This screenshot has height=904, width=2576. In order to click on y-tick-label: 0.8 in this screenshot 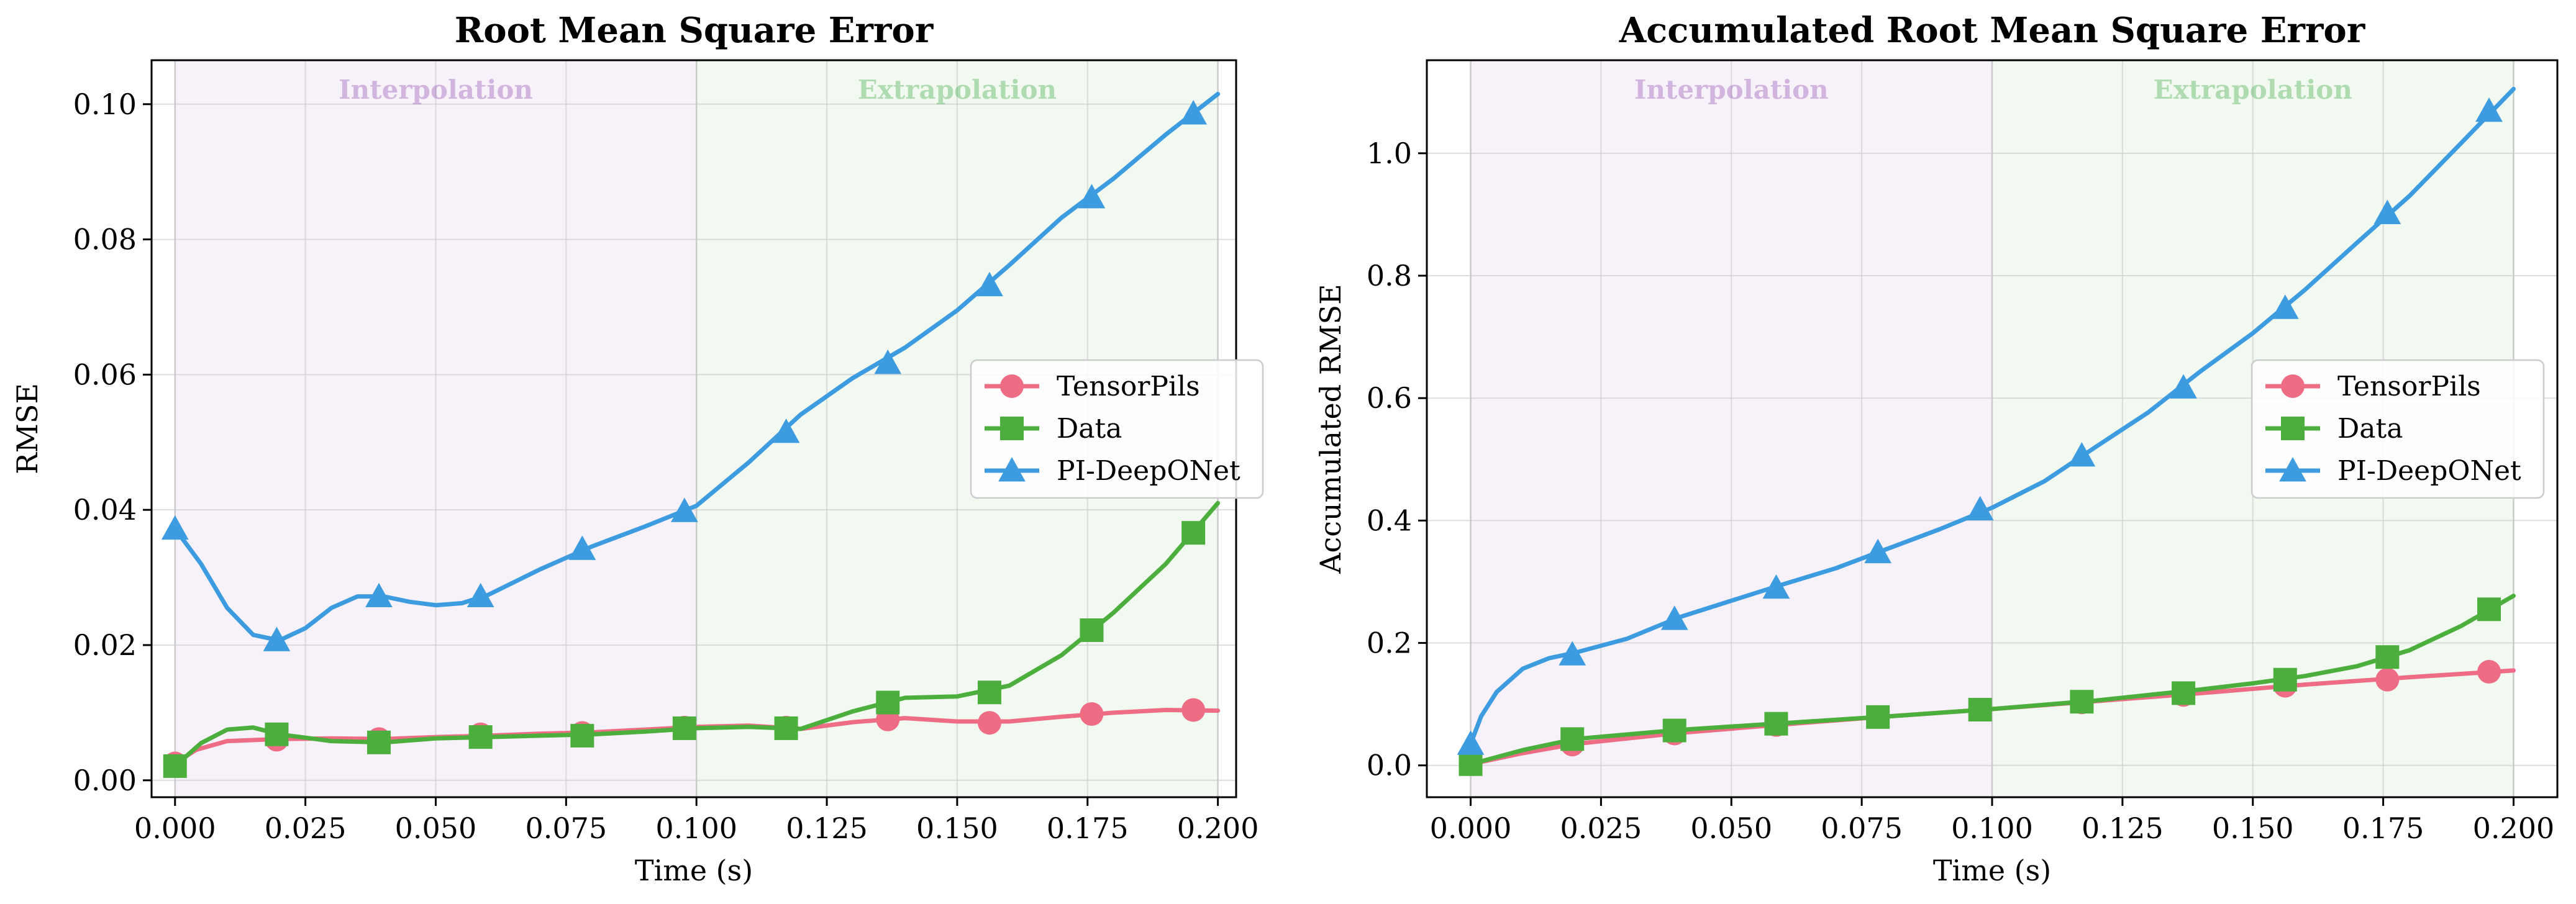, I will do `click(1389, 275)`.